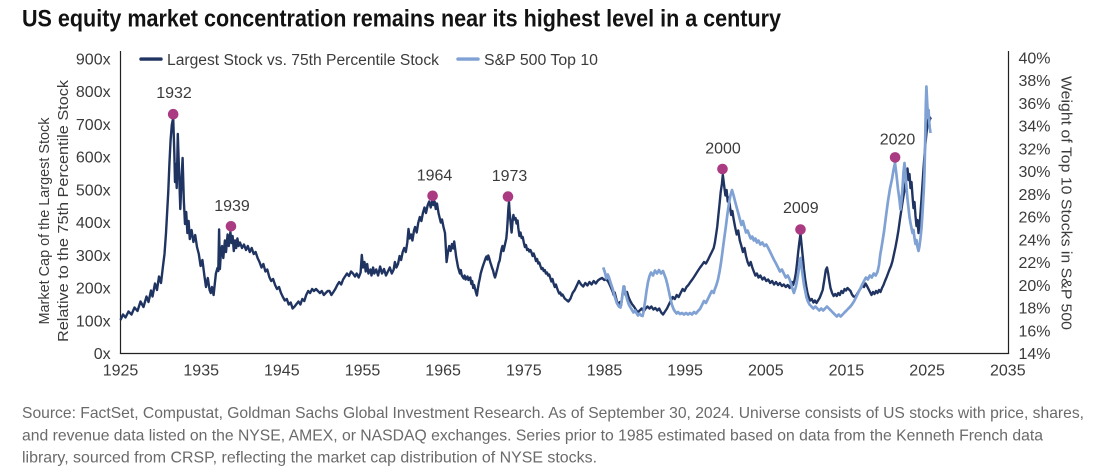  What do you see at coordinates (93, 92) in the screenshot?
I see `svg-text: 800x` at bounding box center [93, 92].